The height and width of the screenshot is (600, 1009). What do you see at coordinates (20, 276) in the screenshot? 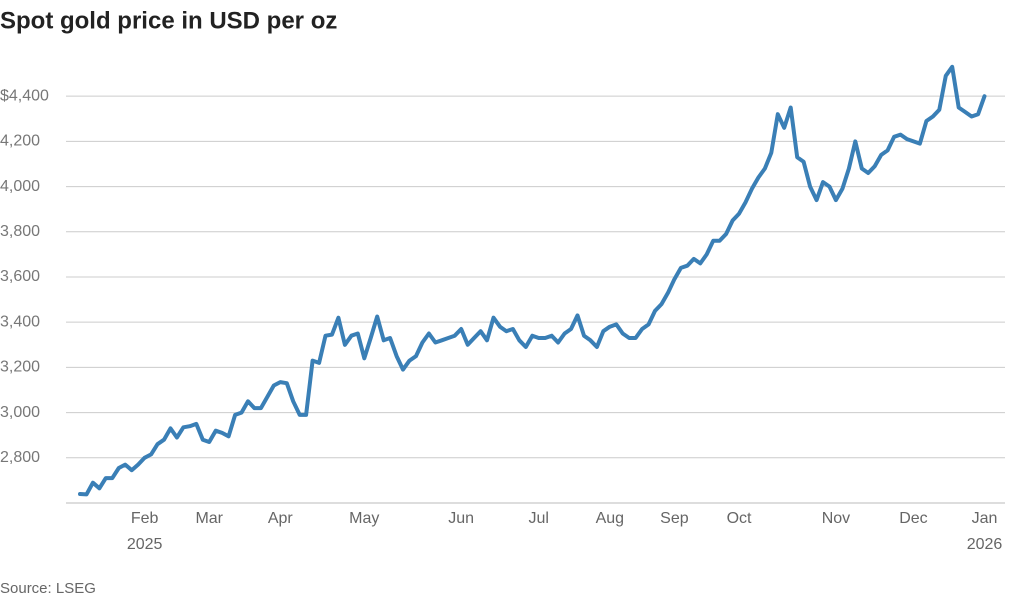
I see `y-tick-label: 3,600` at bounding box center [20, 276].